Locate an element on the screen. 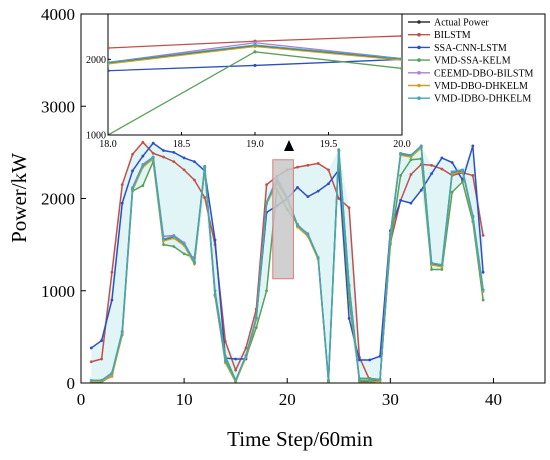 Image resolution: width=550 pixels, height=460 pixels. x-tick-label: 10 is located at coordinates (184, 399).